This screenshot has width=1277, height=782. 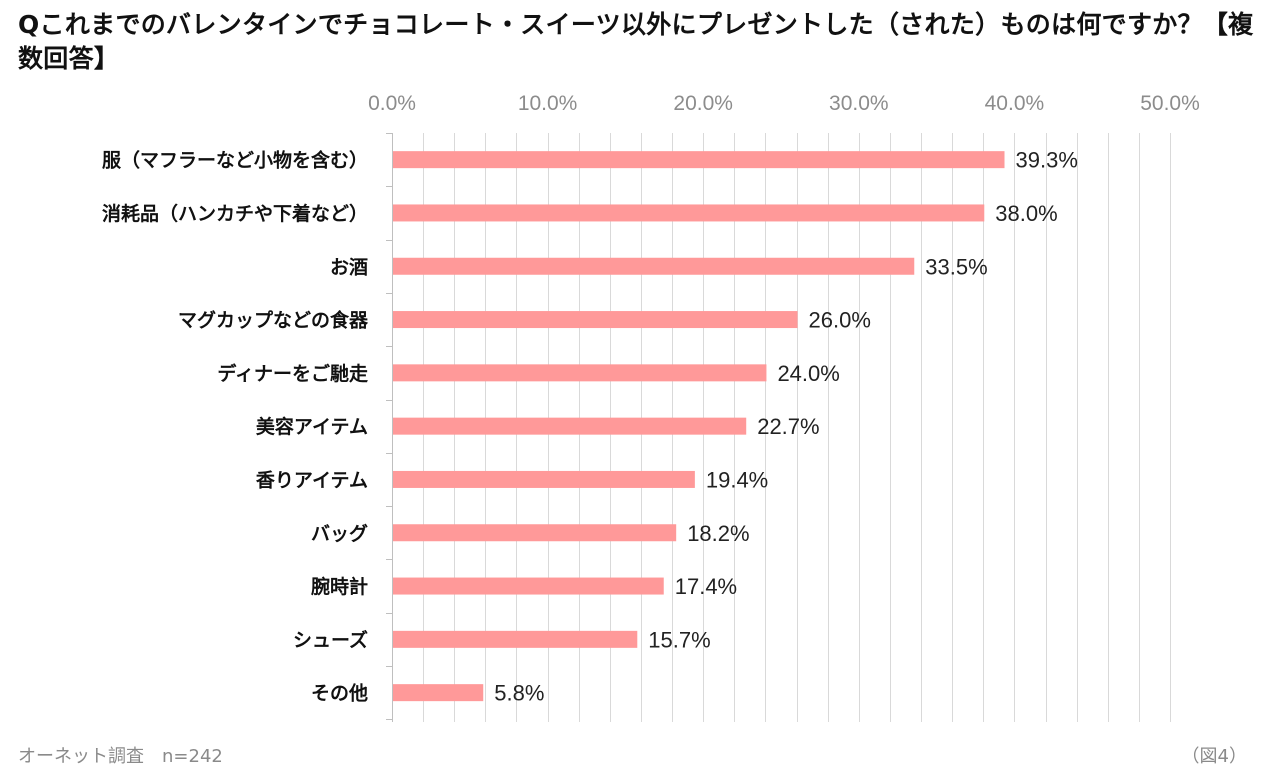 I want to click on data-label: 5.8%, so click(x=519, y=693).